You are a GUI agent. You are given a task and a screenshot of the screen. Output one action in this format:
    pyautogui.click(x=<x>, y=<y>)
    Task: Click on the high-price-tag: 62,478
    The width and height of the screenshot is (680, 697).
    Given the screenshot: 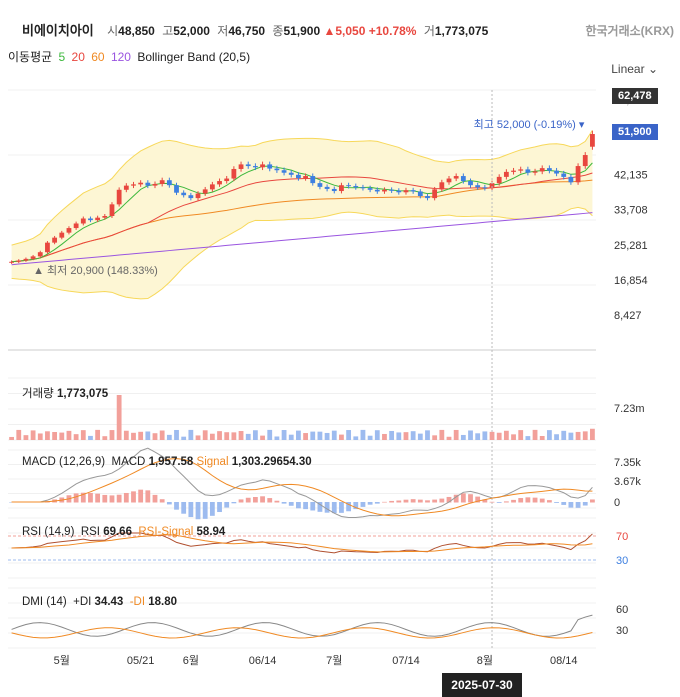 What is the action you would take?
    pyautogui.click(x=635, y=96)
    